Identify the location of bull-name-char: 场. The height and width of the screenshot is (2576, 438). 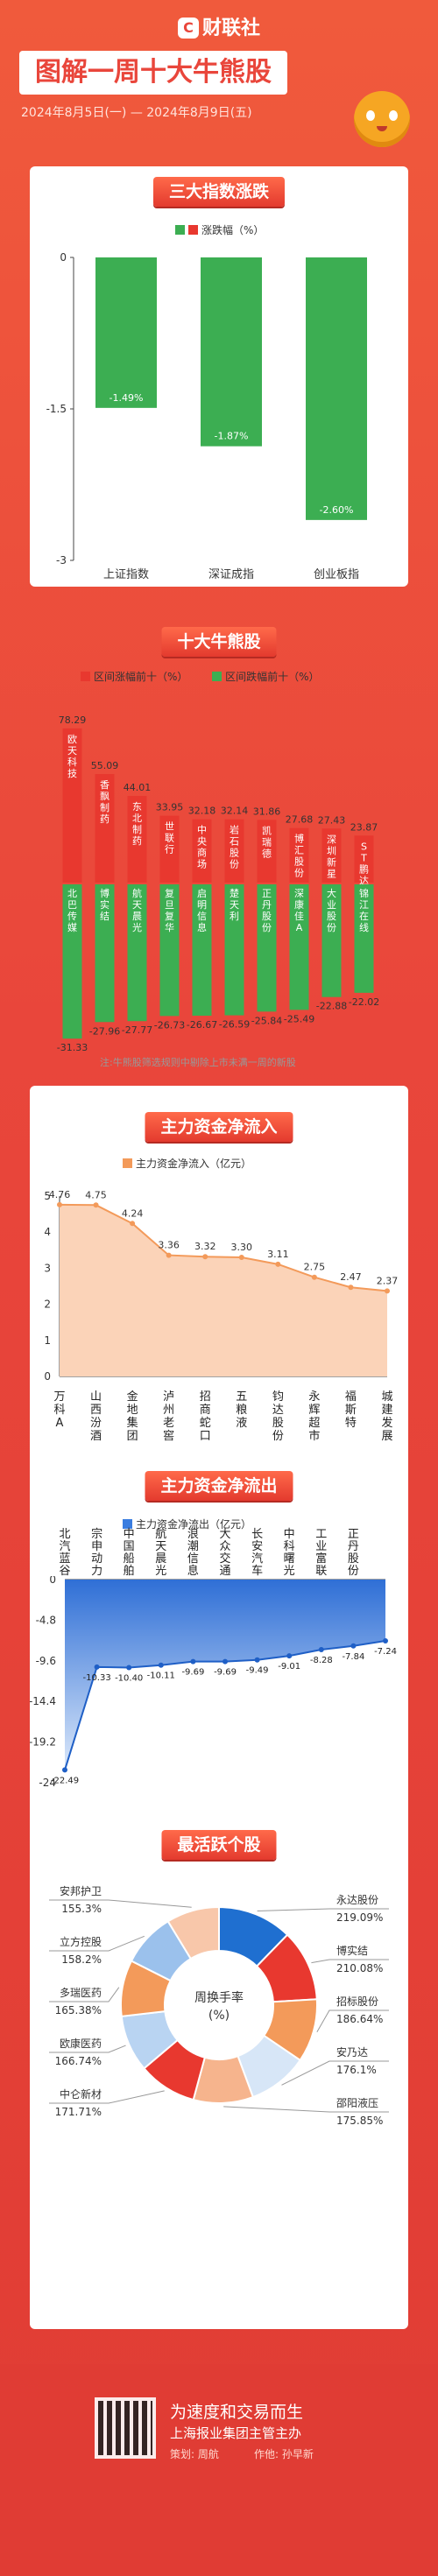
(202, 864).